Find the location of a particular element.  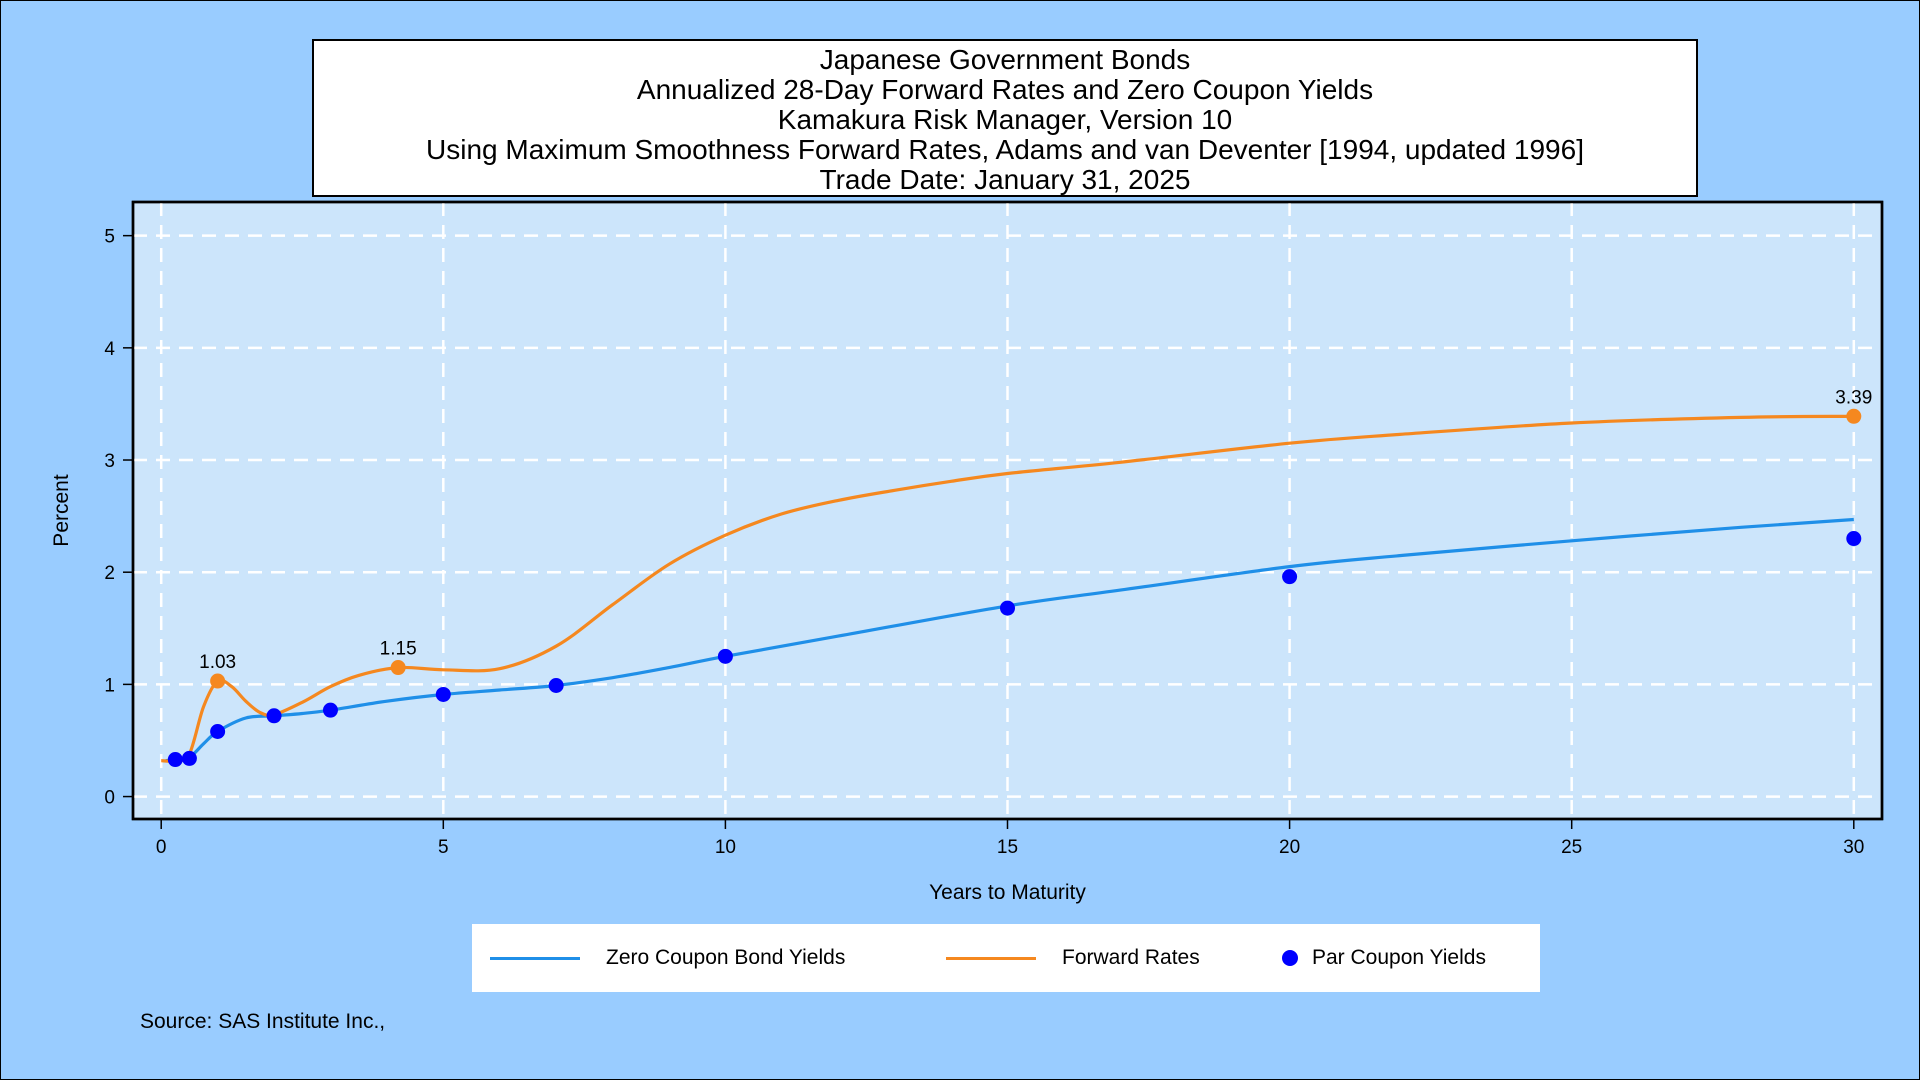

legend-par-coupon-label: Par Coupon Yields is located at coordinates (1399, 957).